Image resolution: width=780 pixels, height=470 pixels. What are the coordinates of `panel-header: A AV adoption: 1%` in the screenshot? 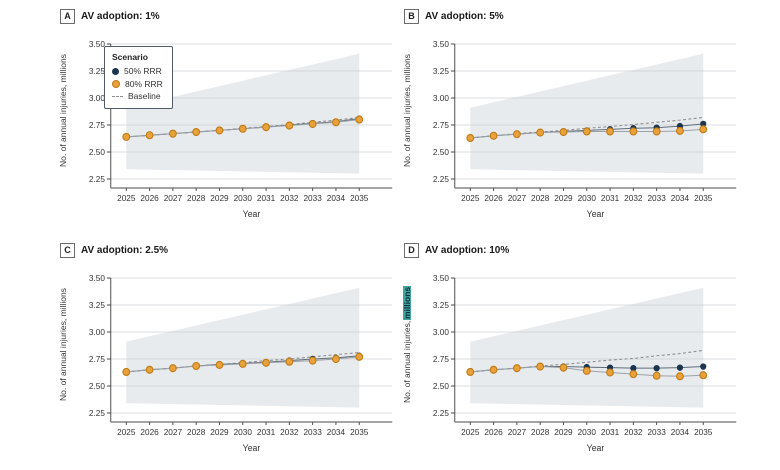 It's located at (232, 16).